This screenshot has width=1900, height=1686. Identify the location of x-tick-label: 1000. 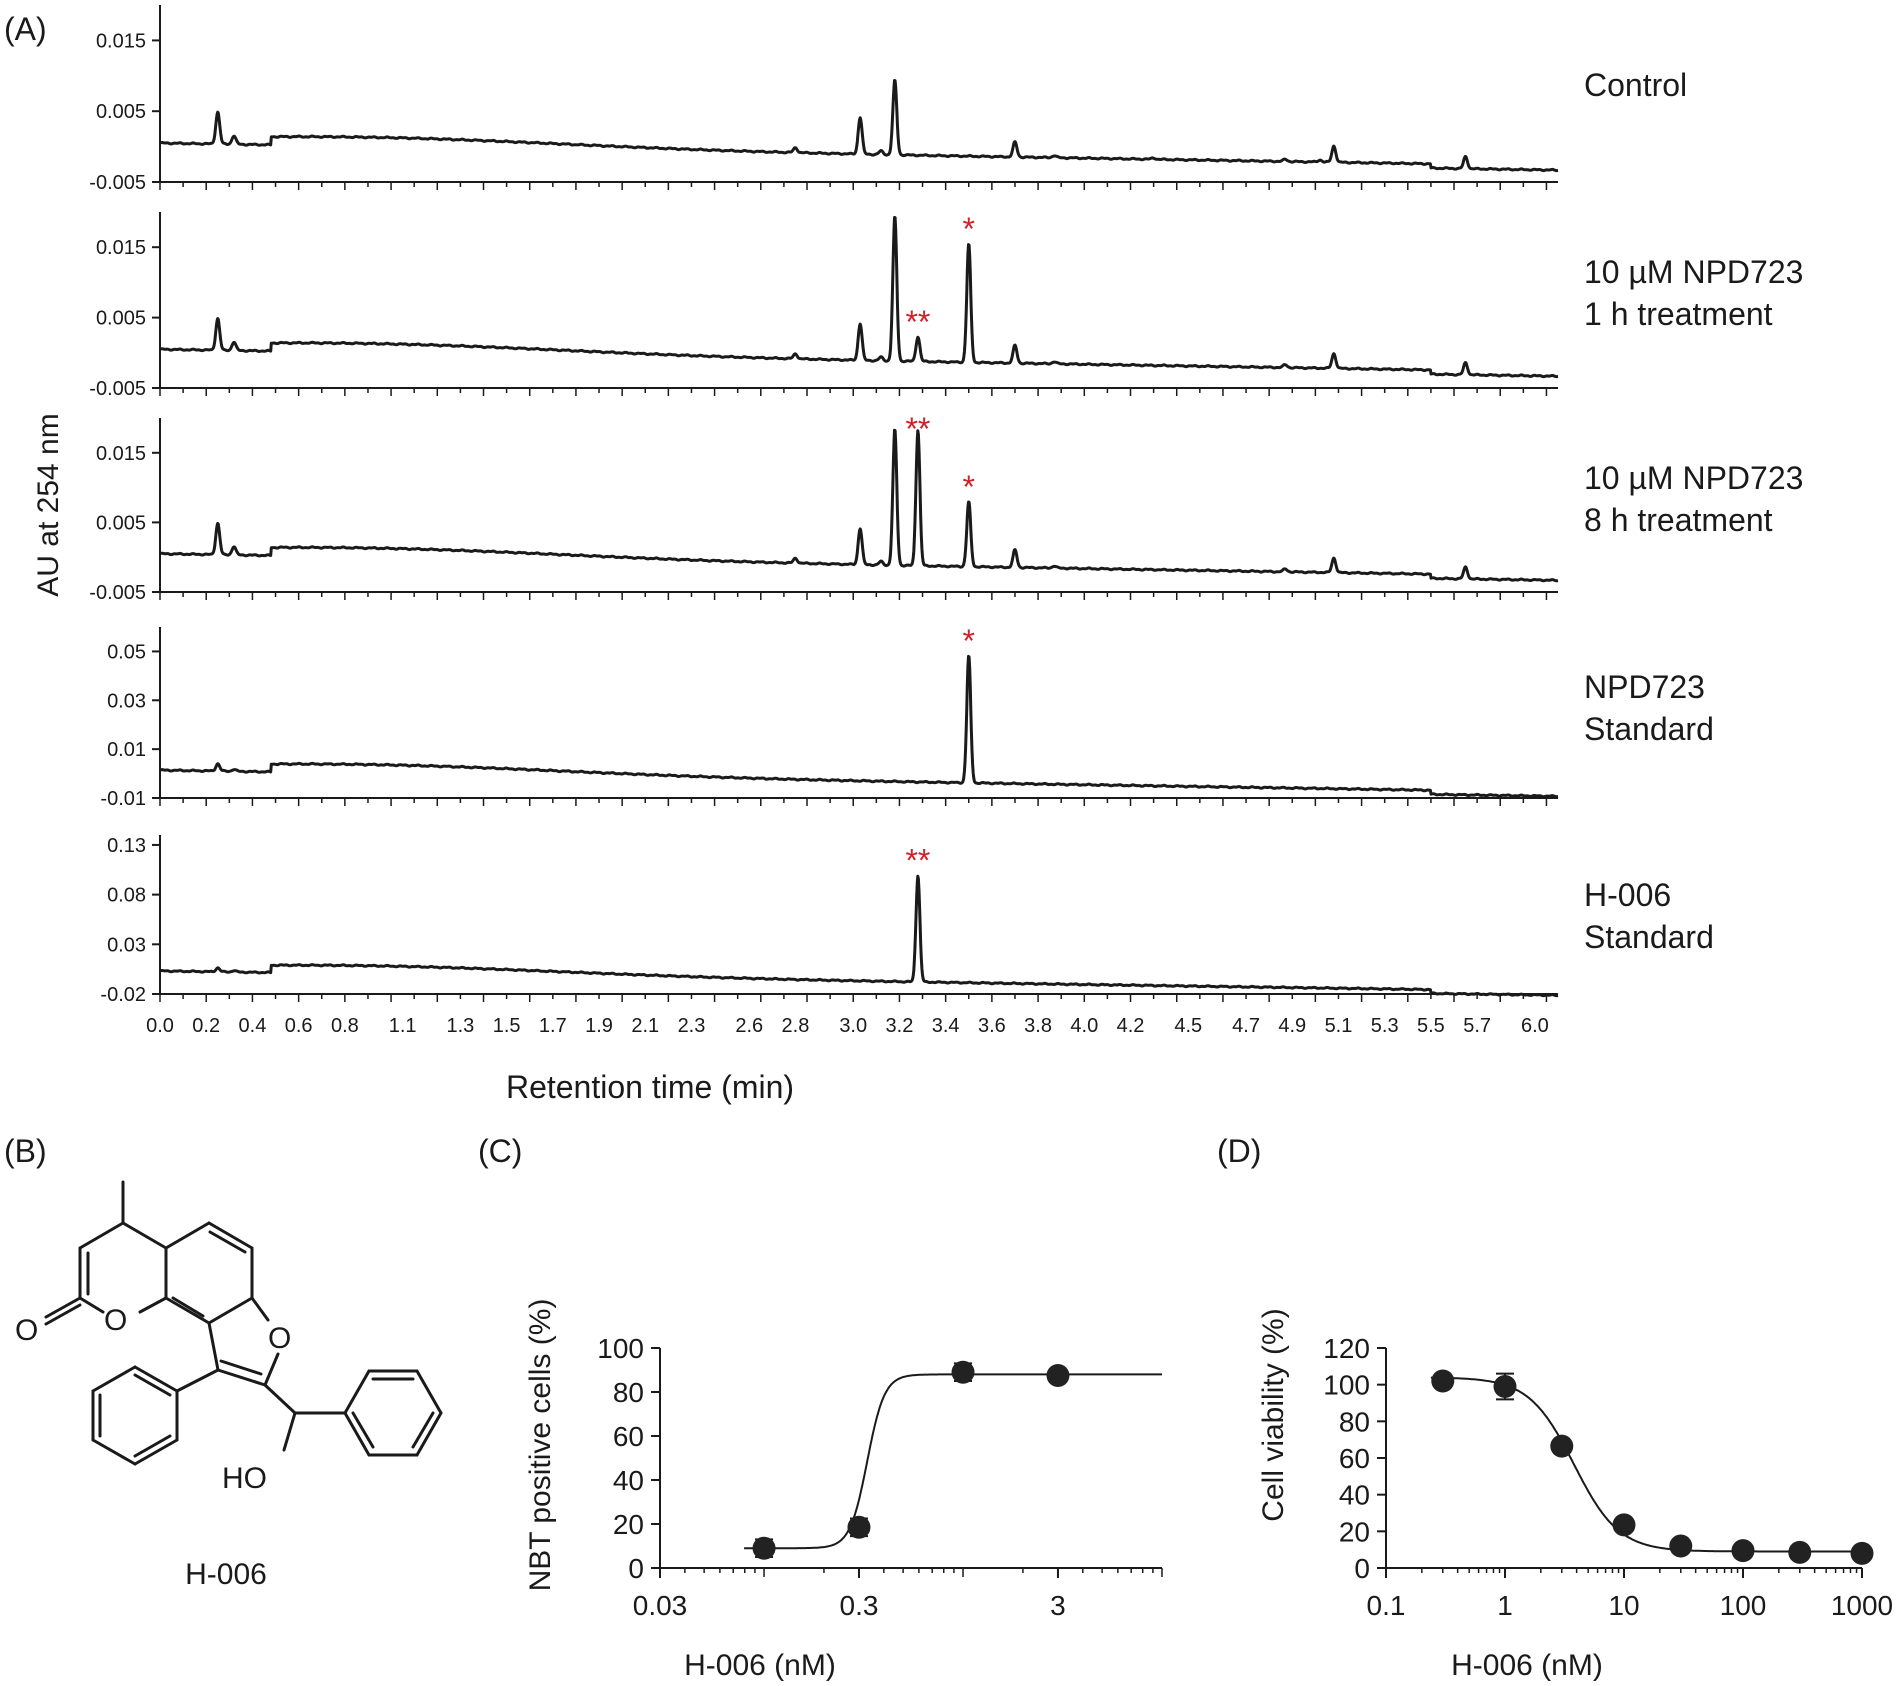
(1862, 1605).